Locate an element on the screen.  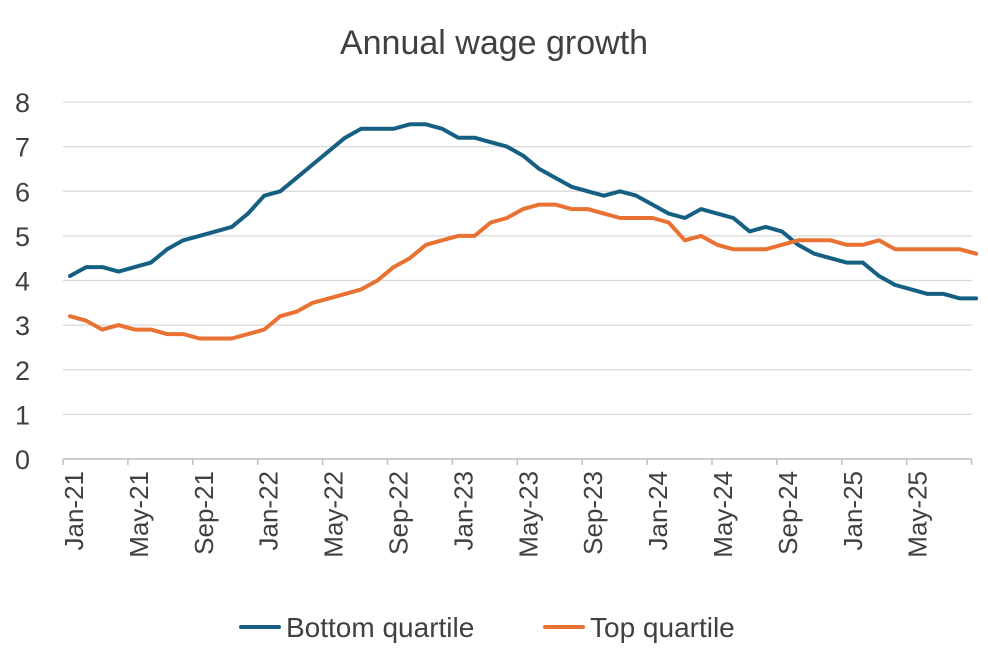
x-tick-label: May-22 is located at coordinates (334, 514).